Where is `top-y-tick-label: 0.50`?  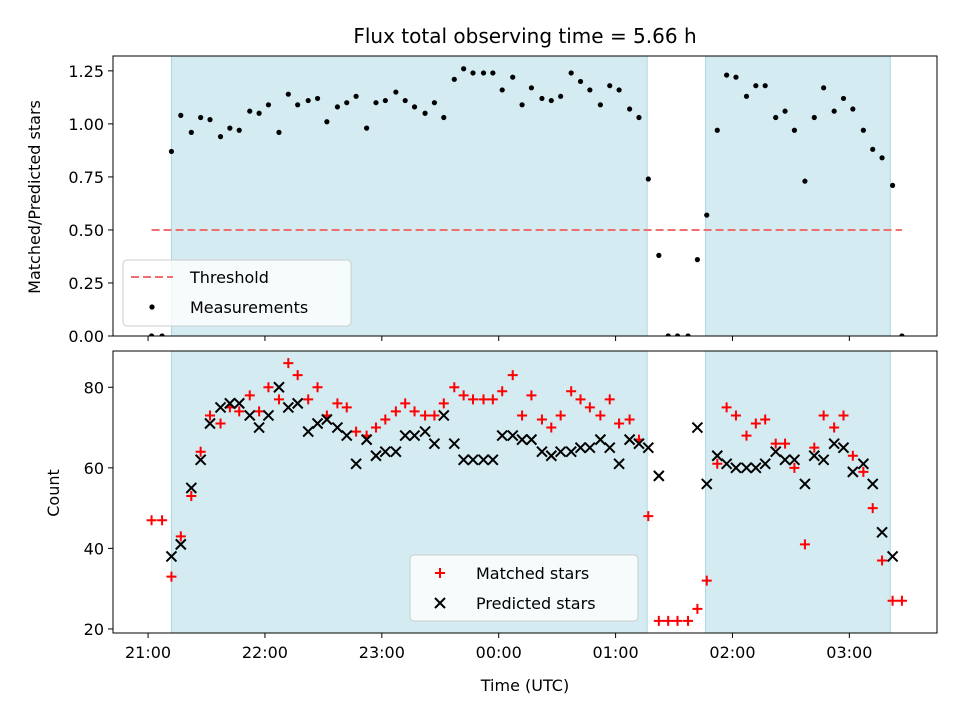 top-y-tick-label: 0.50 is located at coordinates (86, 230).